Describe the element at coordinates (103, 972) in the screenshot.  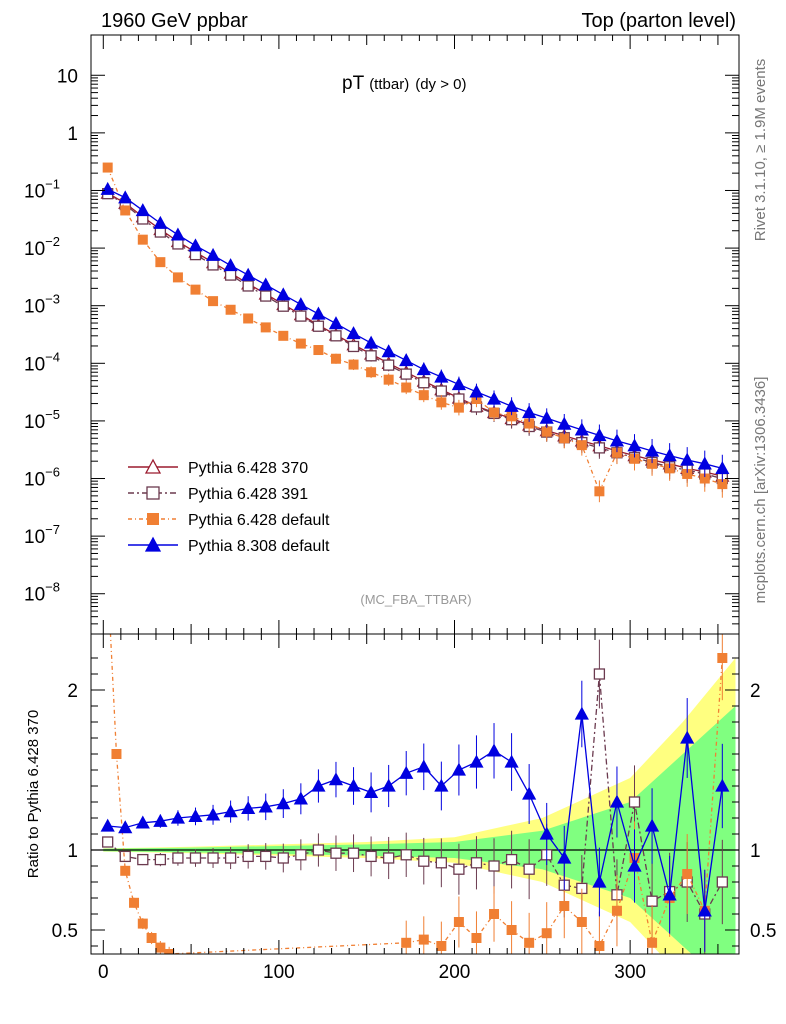
I see `x-tick-label: 0` at that location.